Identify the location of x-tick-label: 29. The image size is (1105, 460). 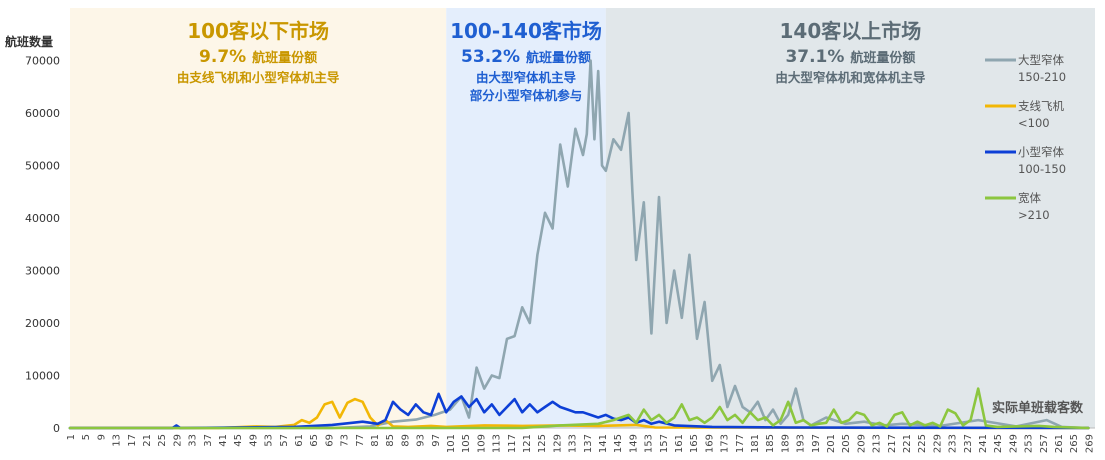
(177, 440).